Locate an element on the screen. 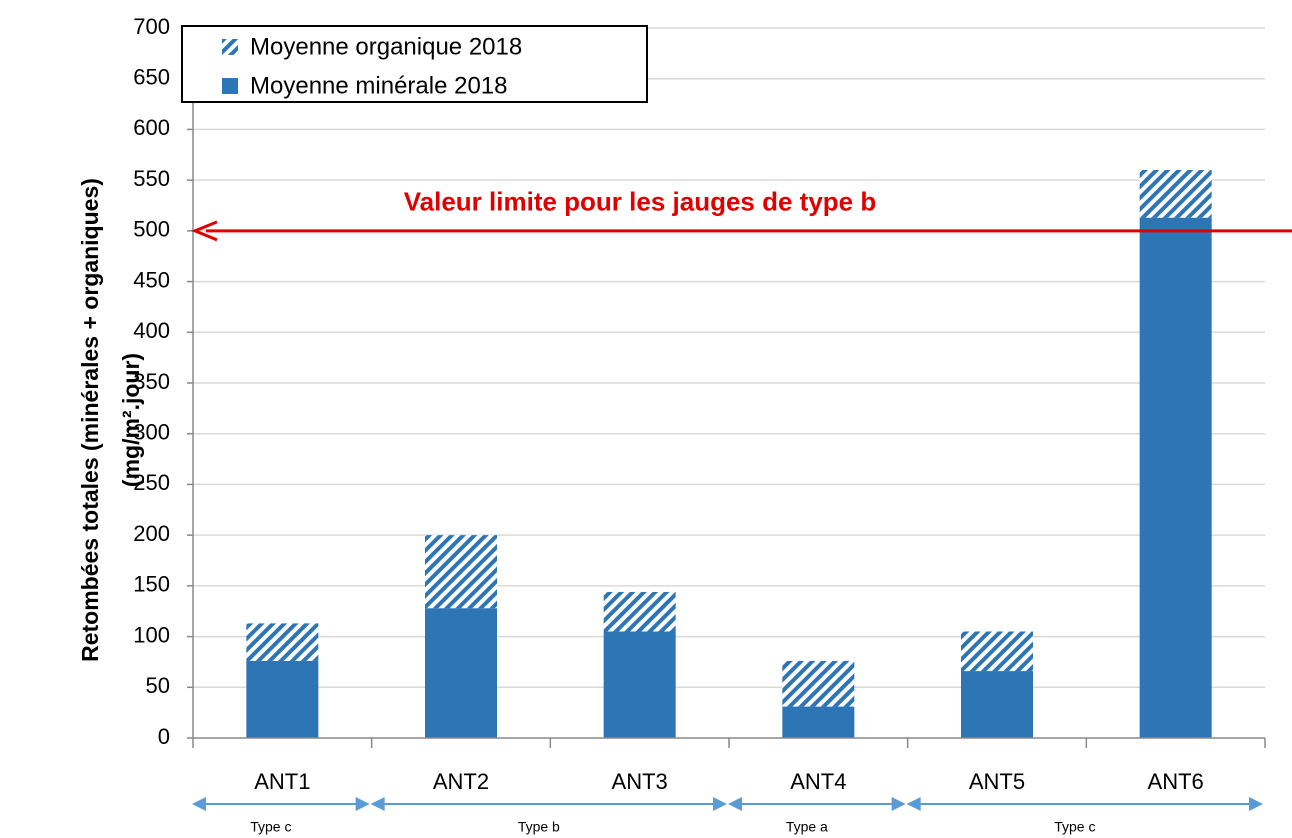 Image resolution: width=1292 pixels, height=838 pixels. y-tick-label: 450 is located at coordinates (151, 279).